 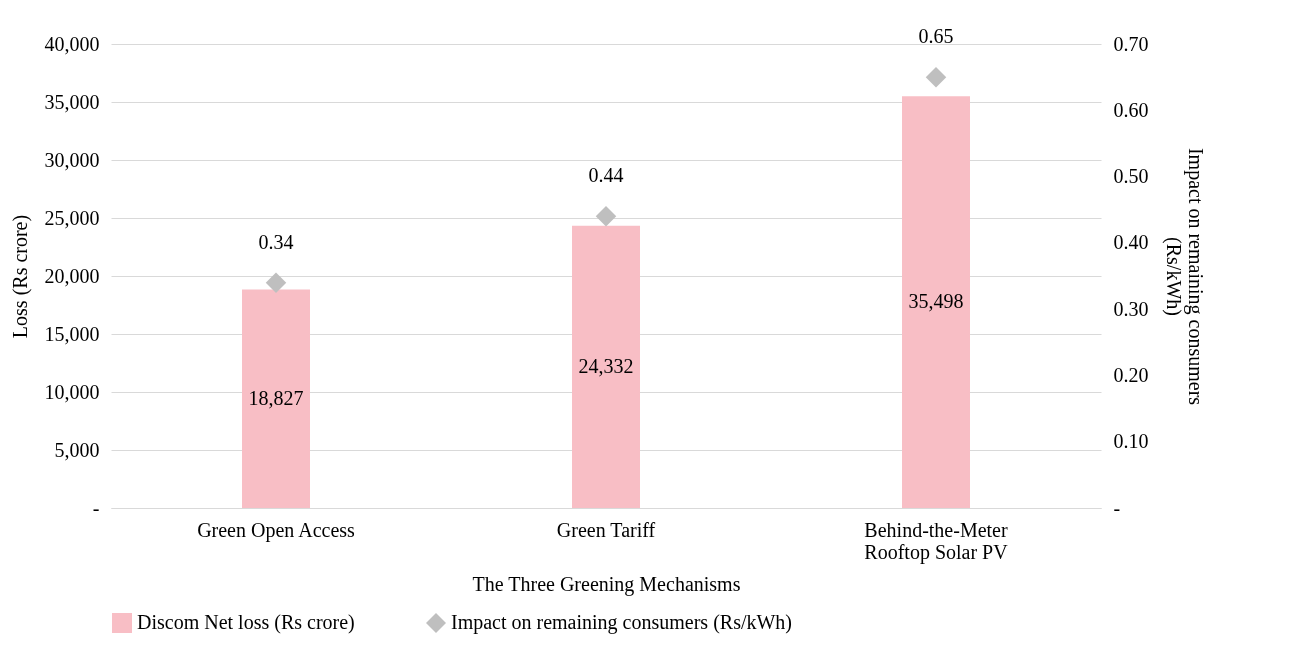 What do you see at coordinates (1117, 507) in the screenshot?
I see `y2-tick-label: -` at bounding box center [1117, 507].